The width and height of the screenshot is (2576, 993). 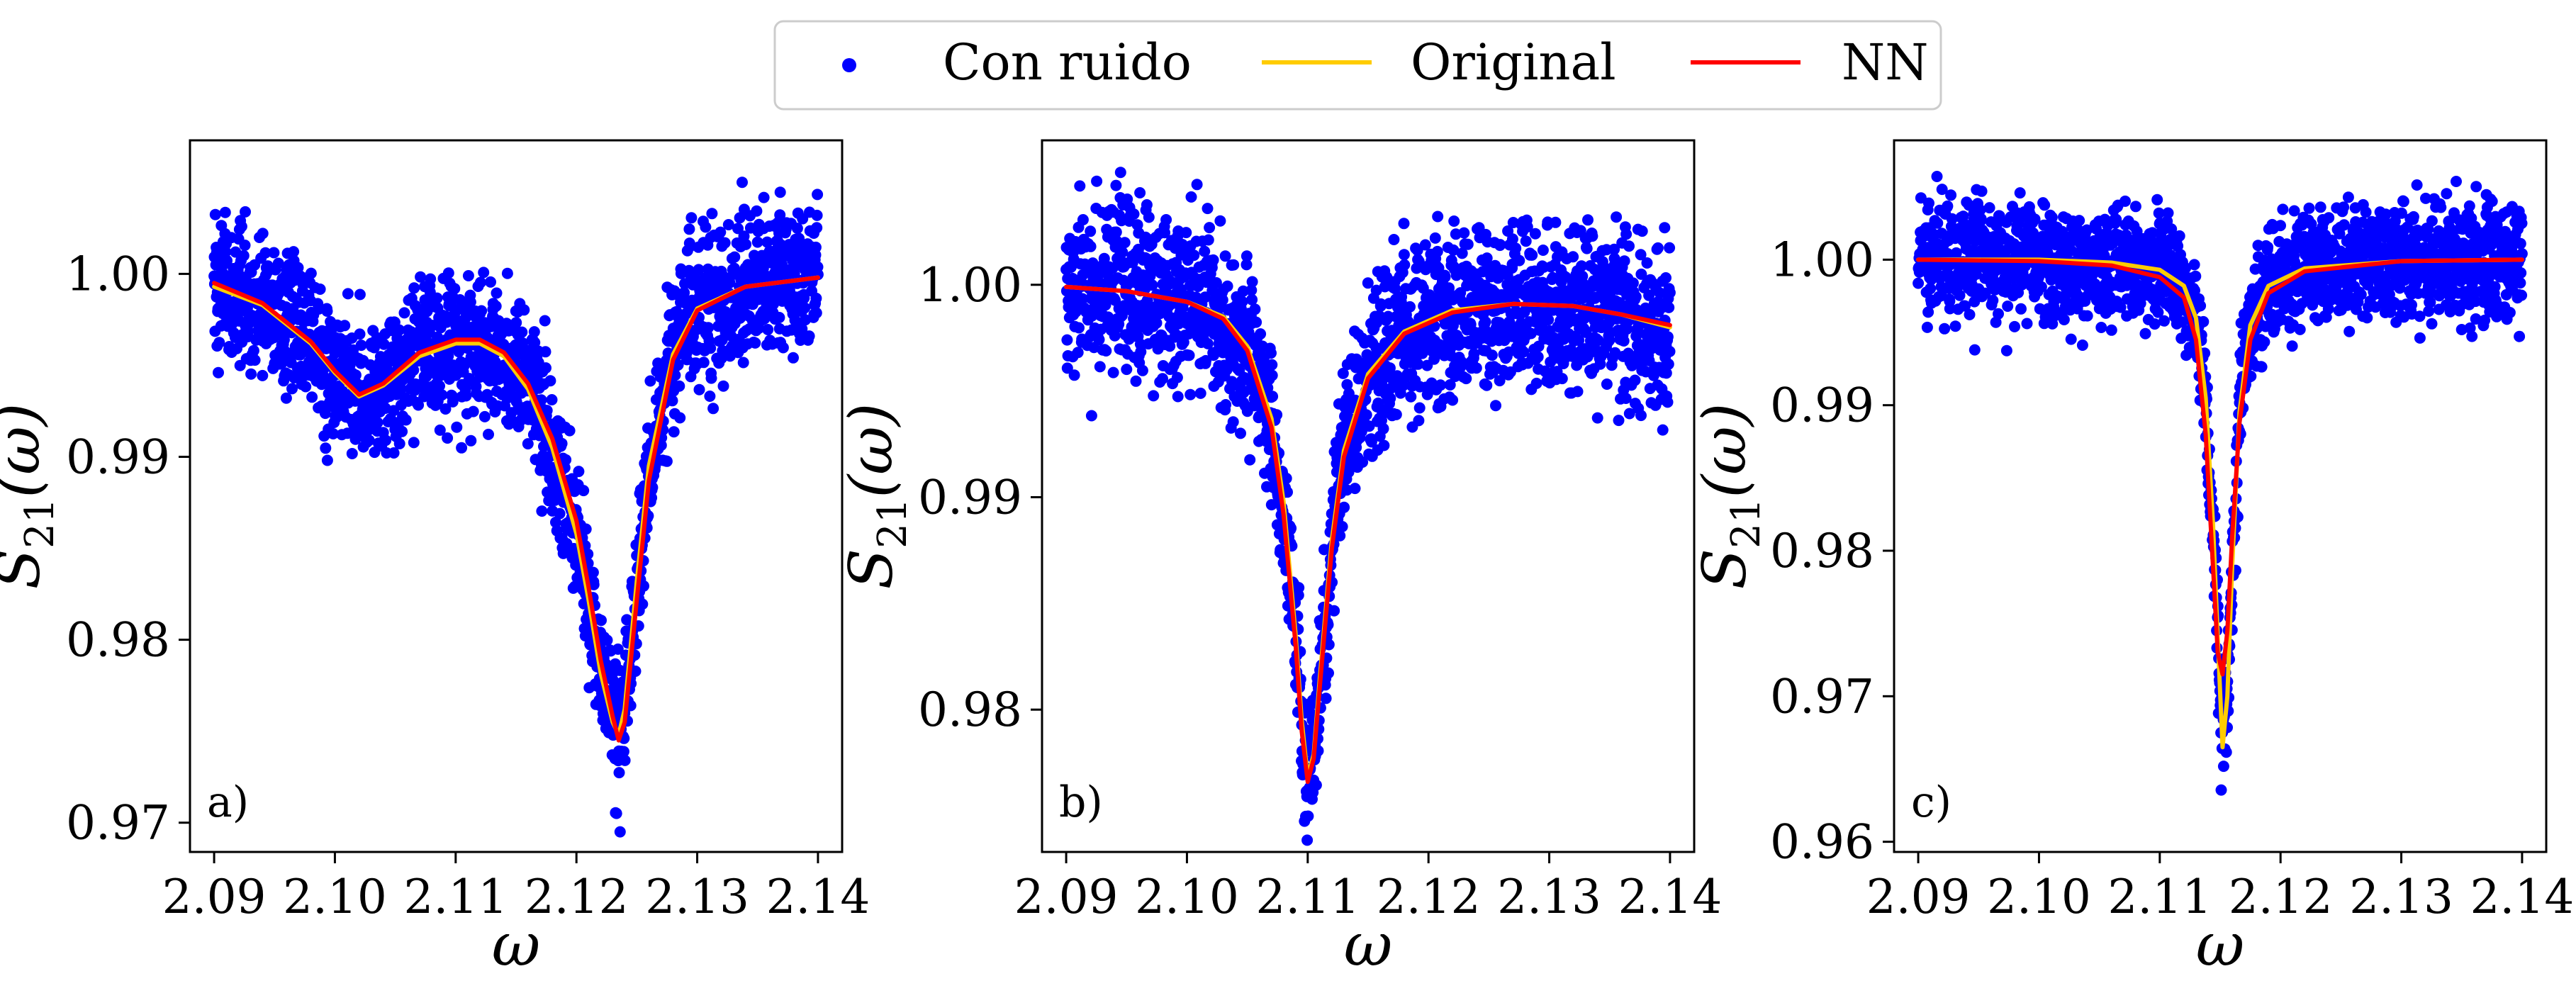 I want to click on x-tick-label: 2.09, so click(x=1066, y=897).